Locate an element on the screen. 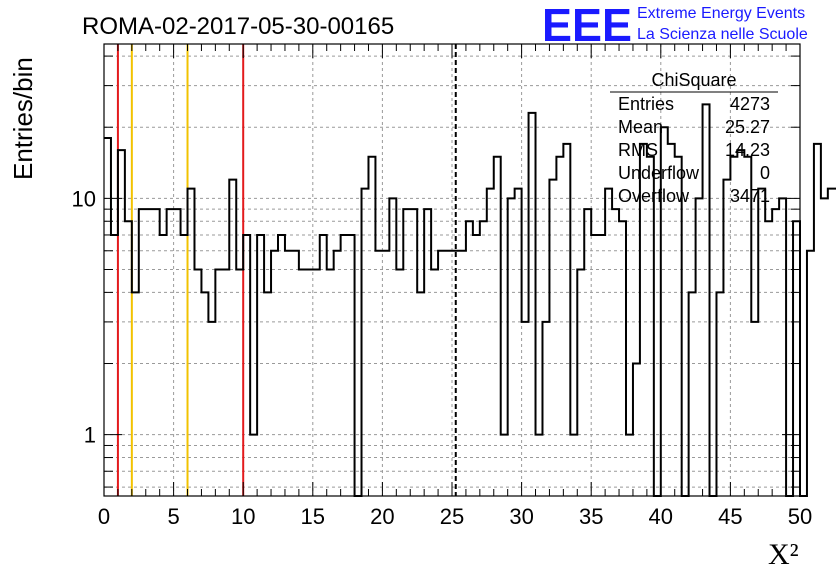  x-tick-label: 25 is located at coordinates (452, 516).